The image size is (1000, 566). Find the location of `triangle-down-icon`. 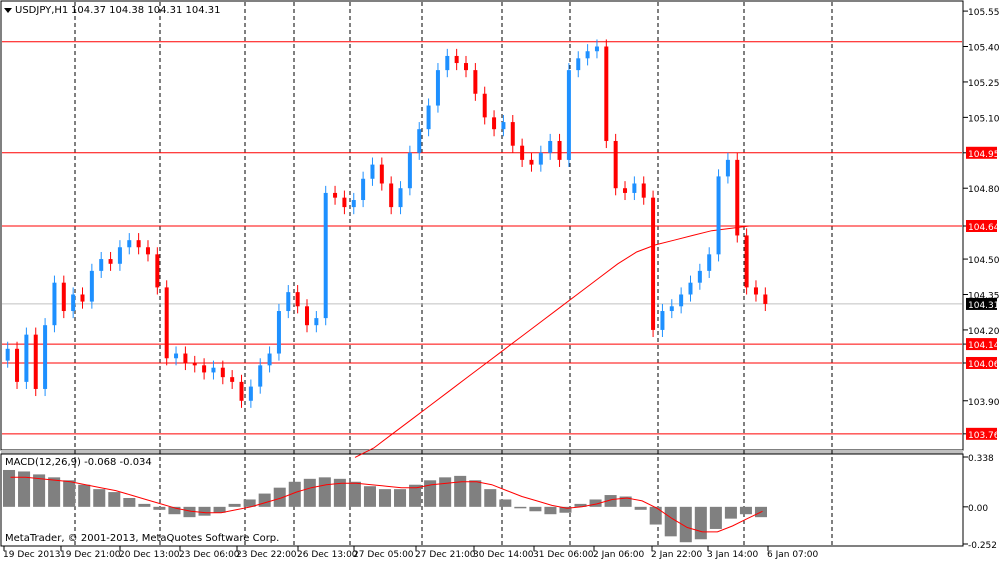

triangle-down-icon is located at coordinates (8, 10).